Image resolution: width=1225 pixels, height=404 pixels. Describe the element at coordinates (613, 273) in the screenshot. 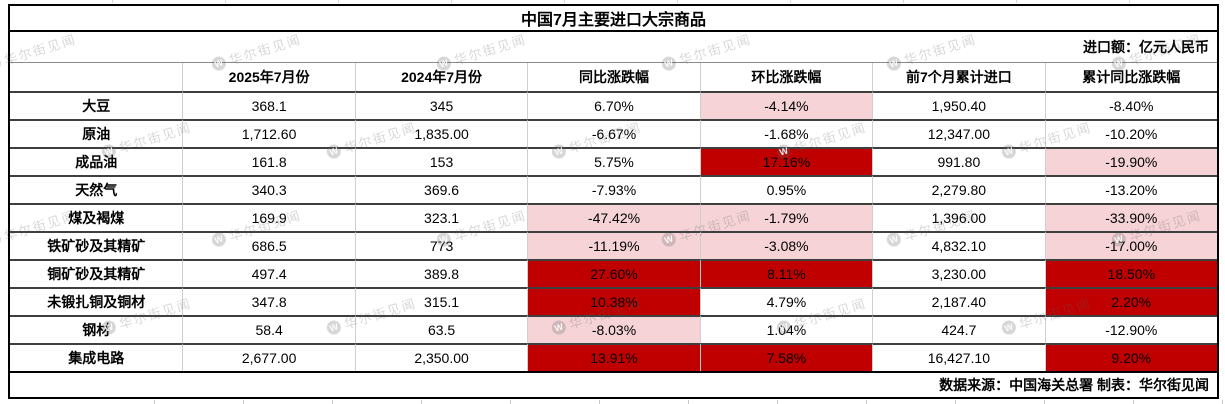

I see `data-cell: 27.60%` at that location.